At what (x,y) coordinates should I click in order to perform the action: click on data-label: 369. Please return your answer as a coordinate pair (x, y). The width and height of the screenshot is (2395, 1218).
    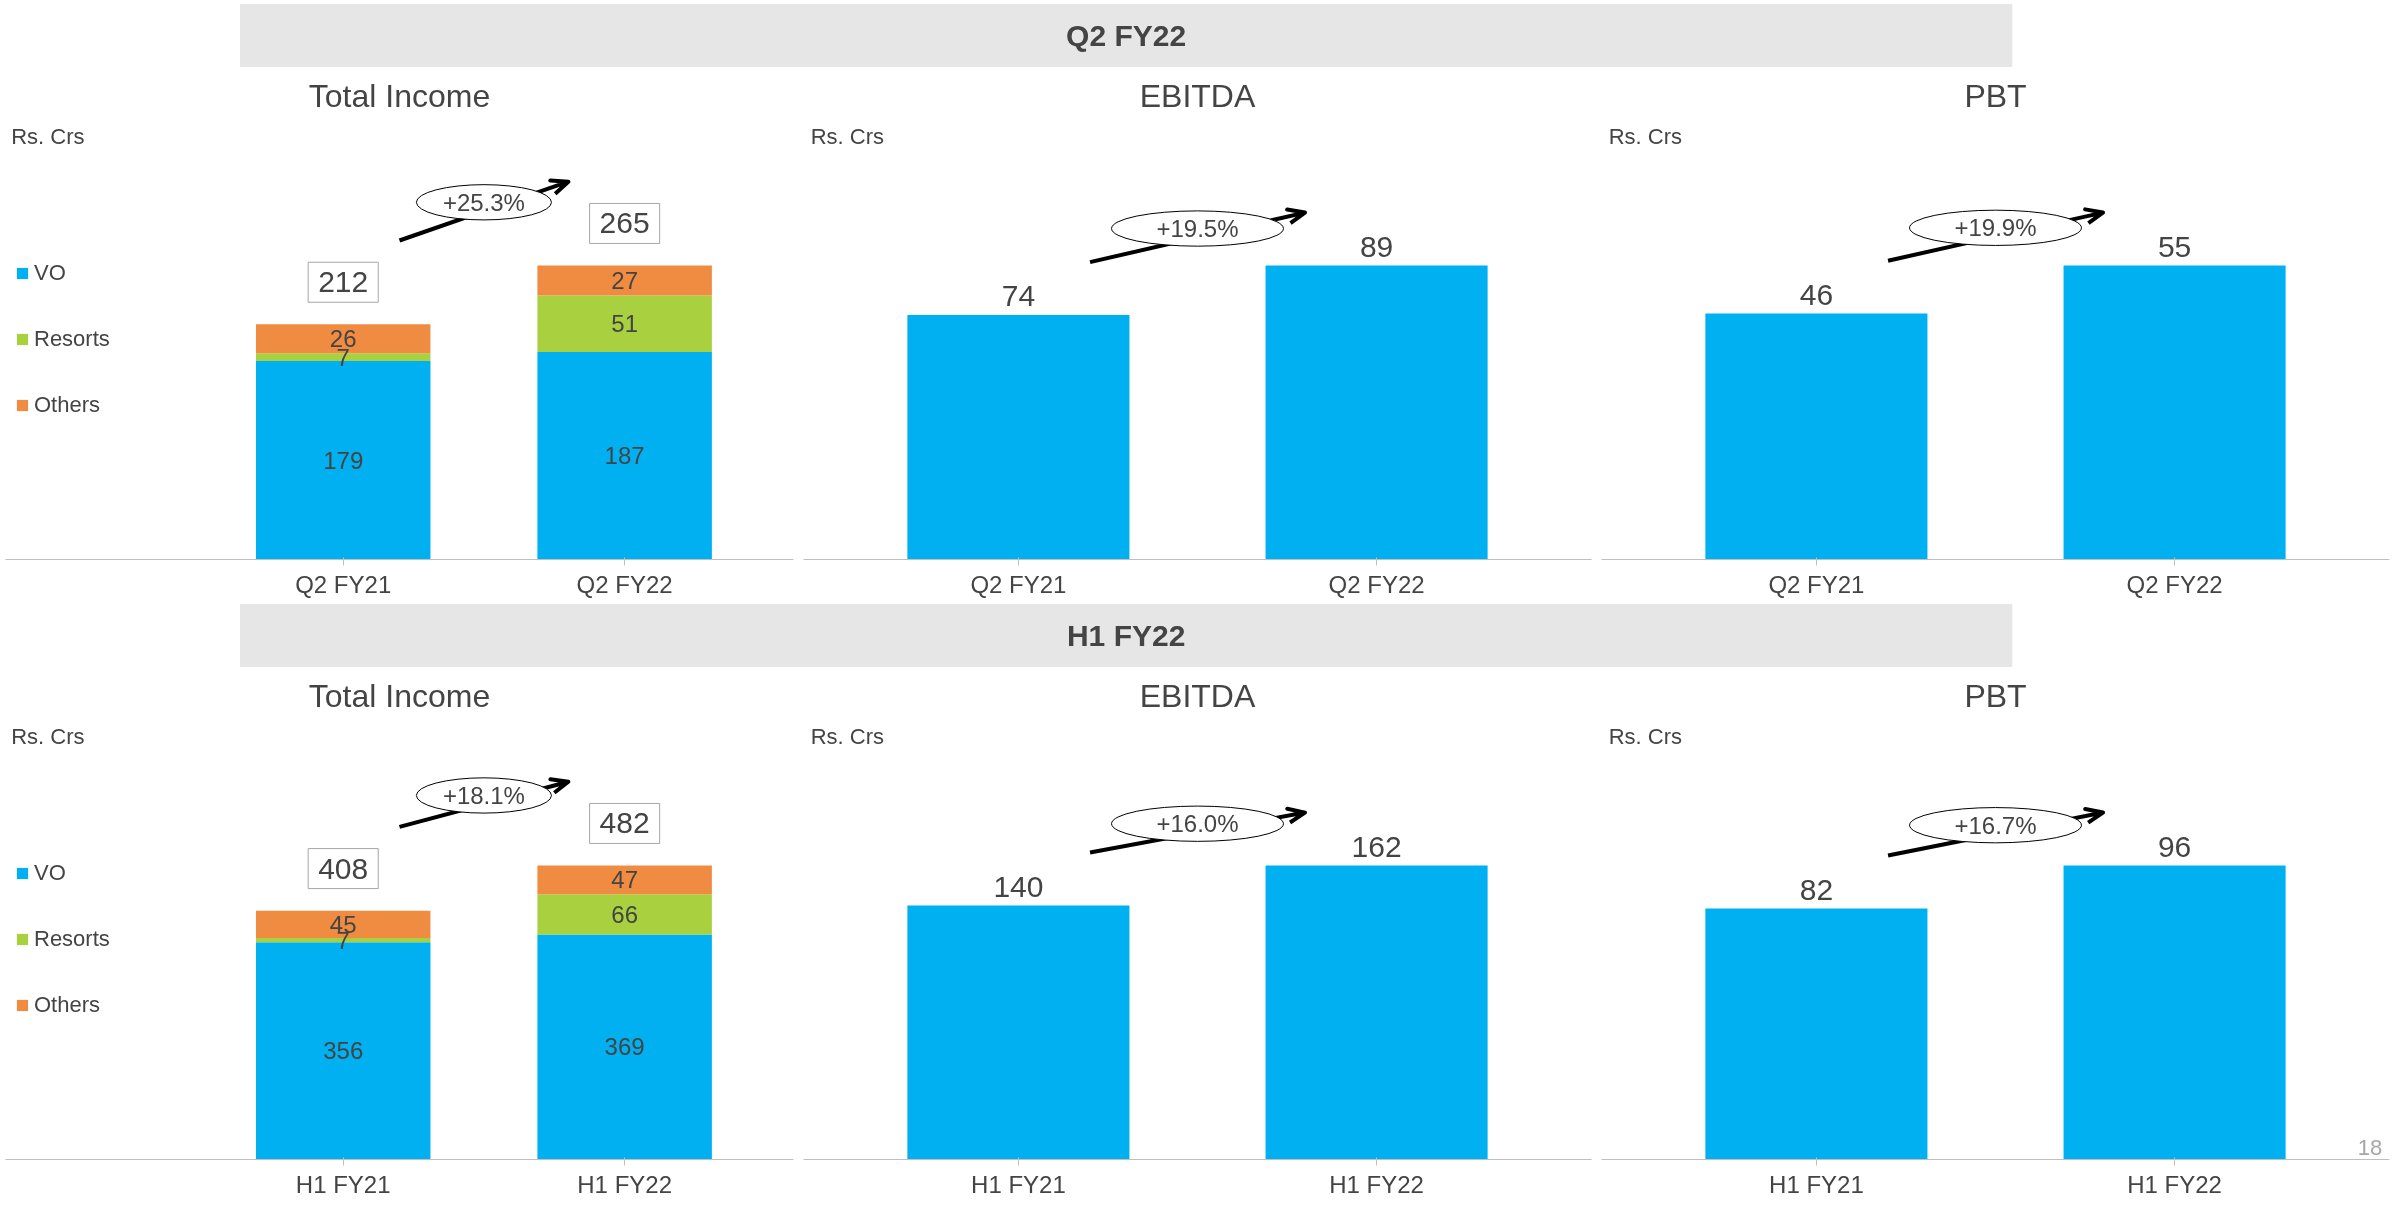
    Looking at the image, I should click on (624, 1047).